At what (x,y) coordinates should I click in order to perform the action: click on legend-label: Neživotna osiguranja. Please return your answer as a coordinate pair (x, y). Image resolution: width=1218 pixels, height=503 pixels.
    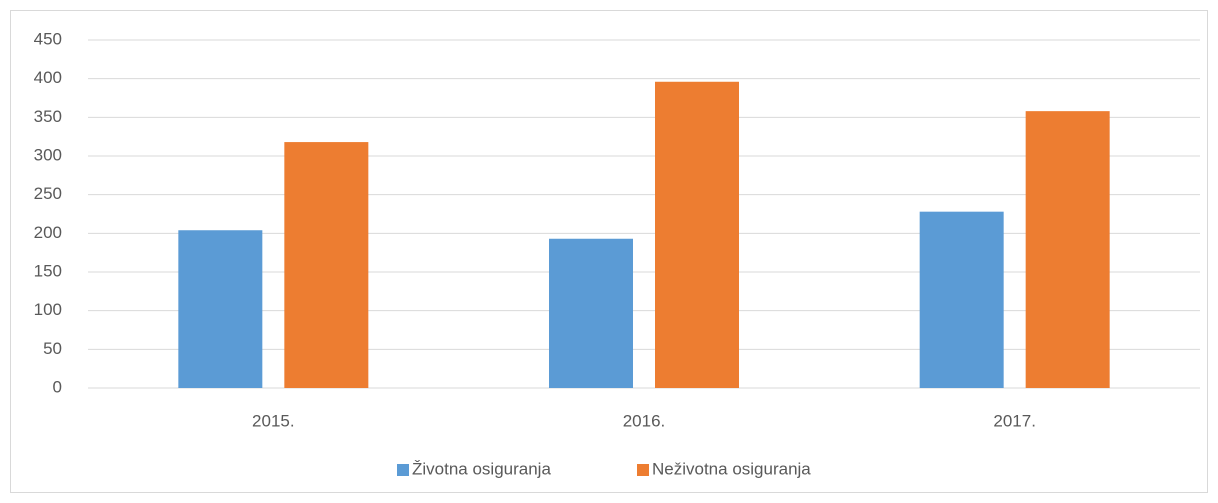
    Looking at the image, I should click on (731, 468).